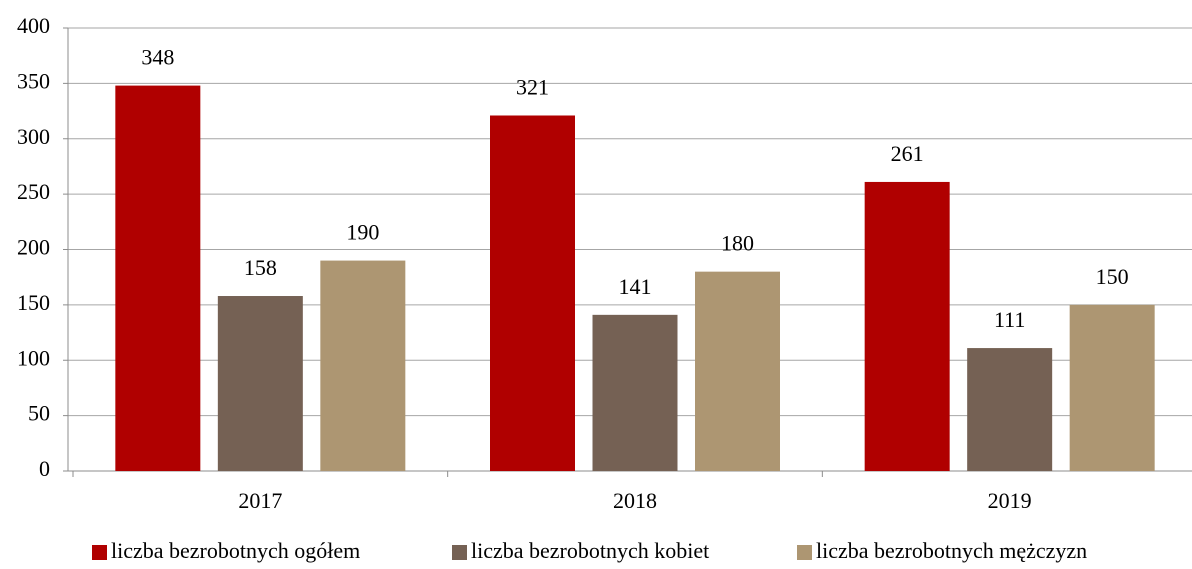 The width and height of the screenshot is (1192, 569). What do you see at coordinates (33, 136) in the screenshot?
I see `y-tick-label: 300` at bounding box center [33, 136].